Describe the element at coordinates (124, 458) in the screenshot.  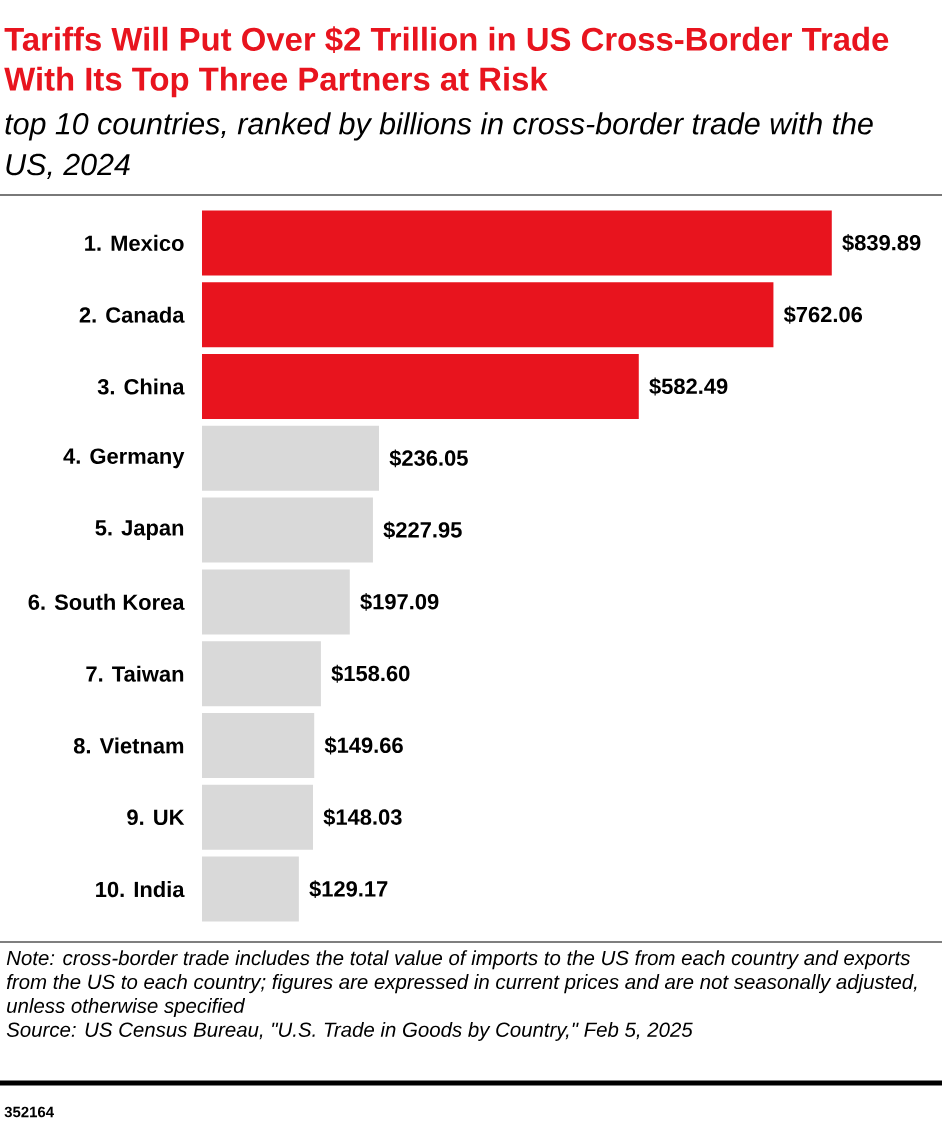
I see `y-tick-label: 4. Germany` at that location.